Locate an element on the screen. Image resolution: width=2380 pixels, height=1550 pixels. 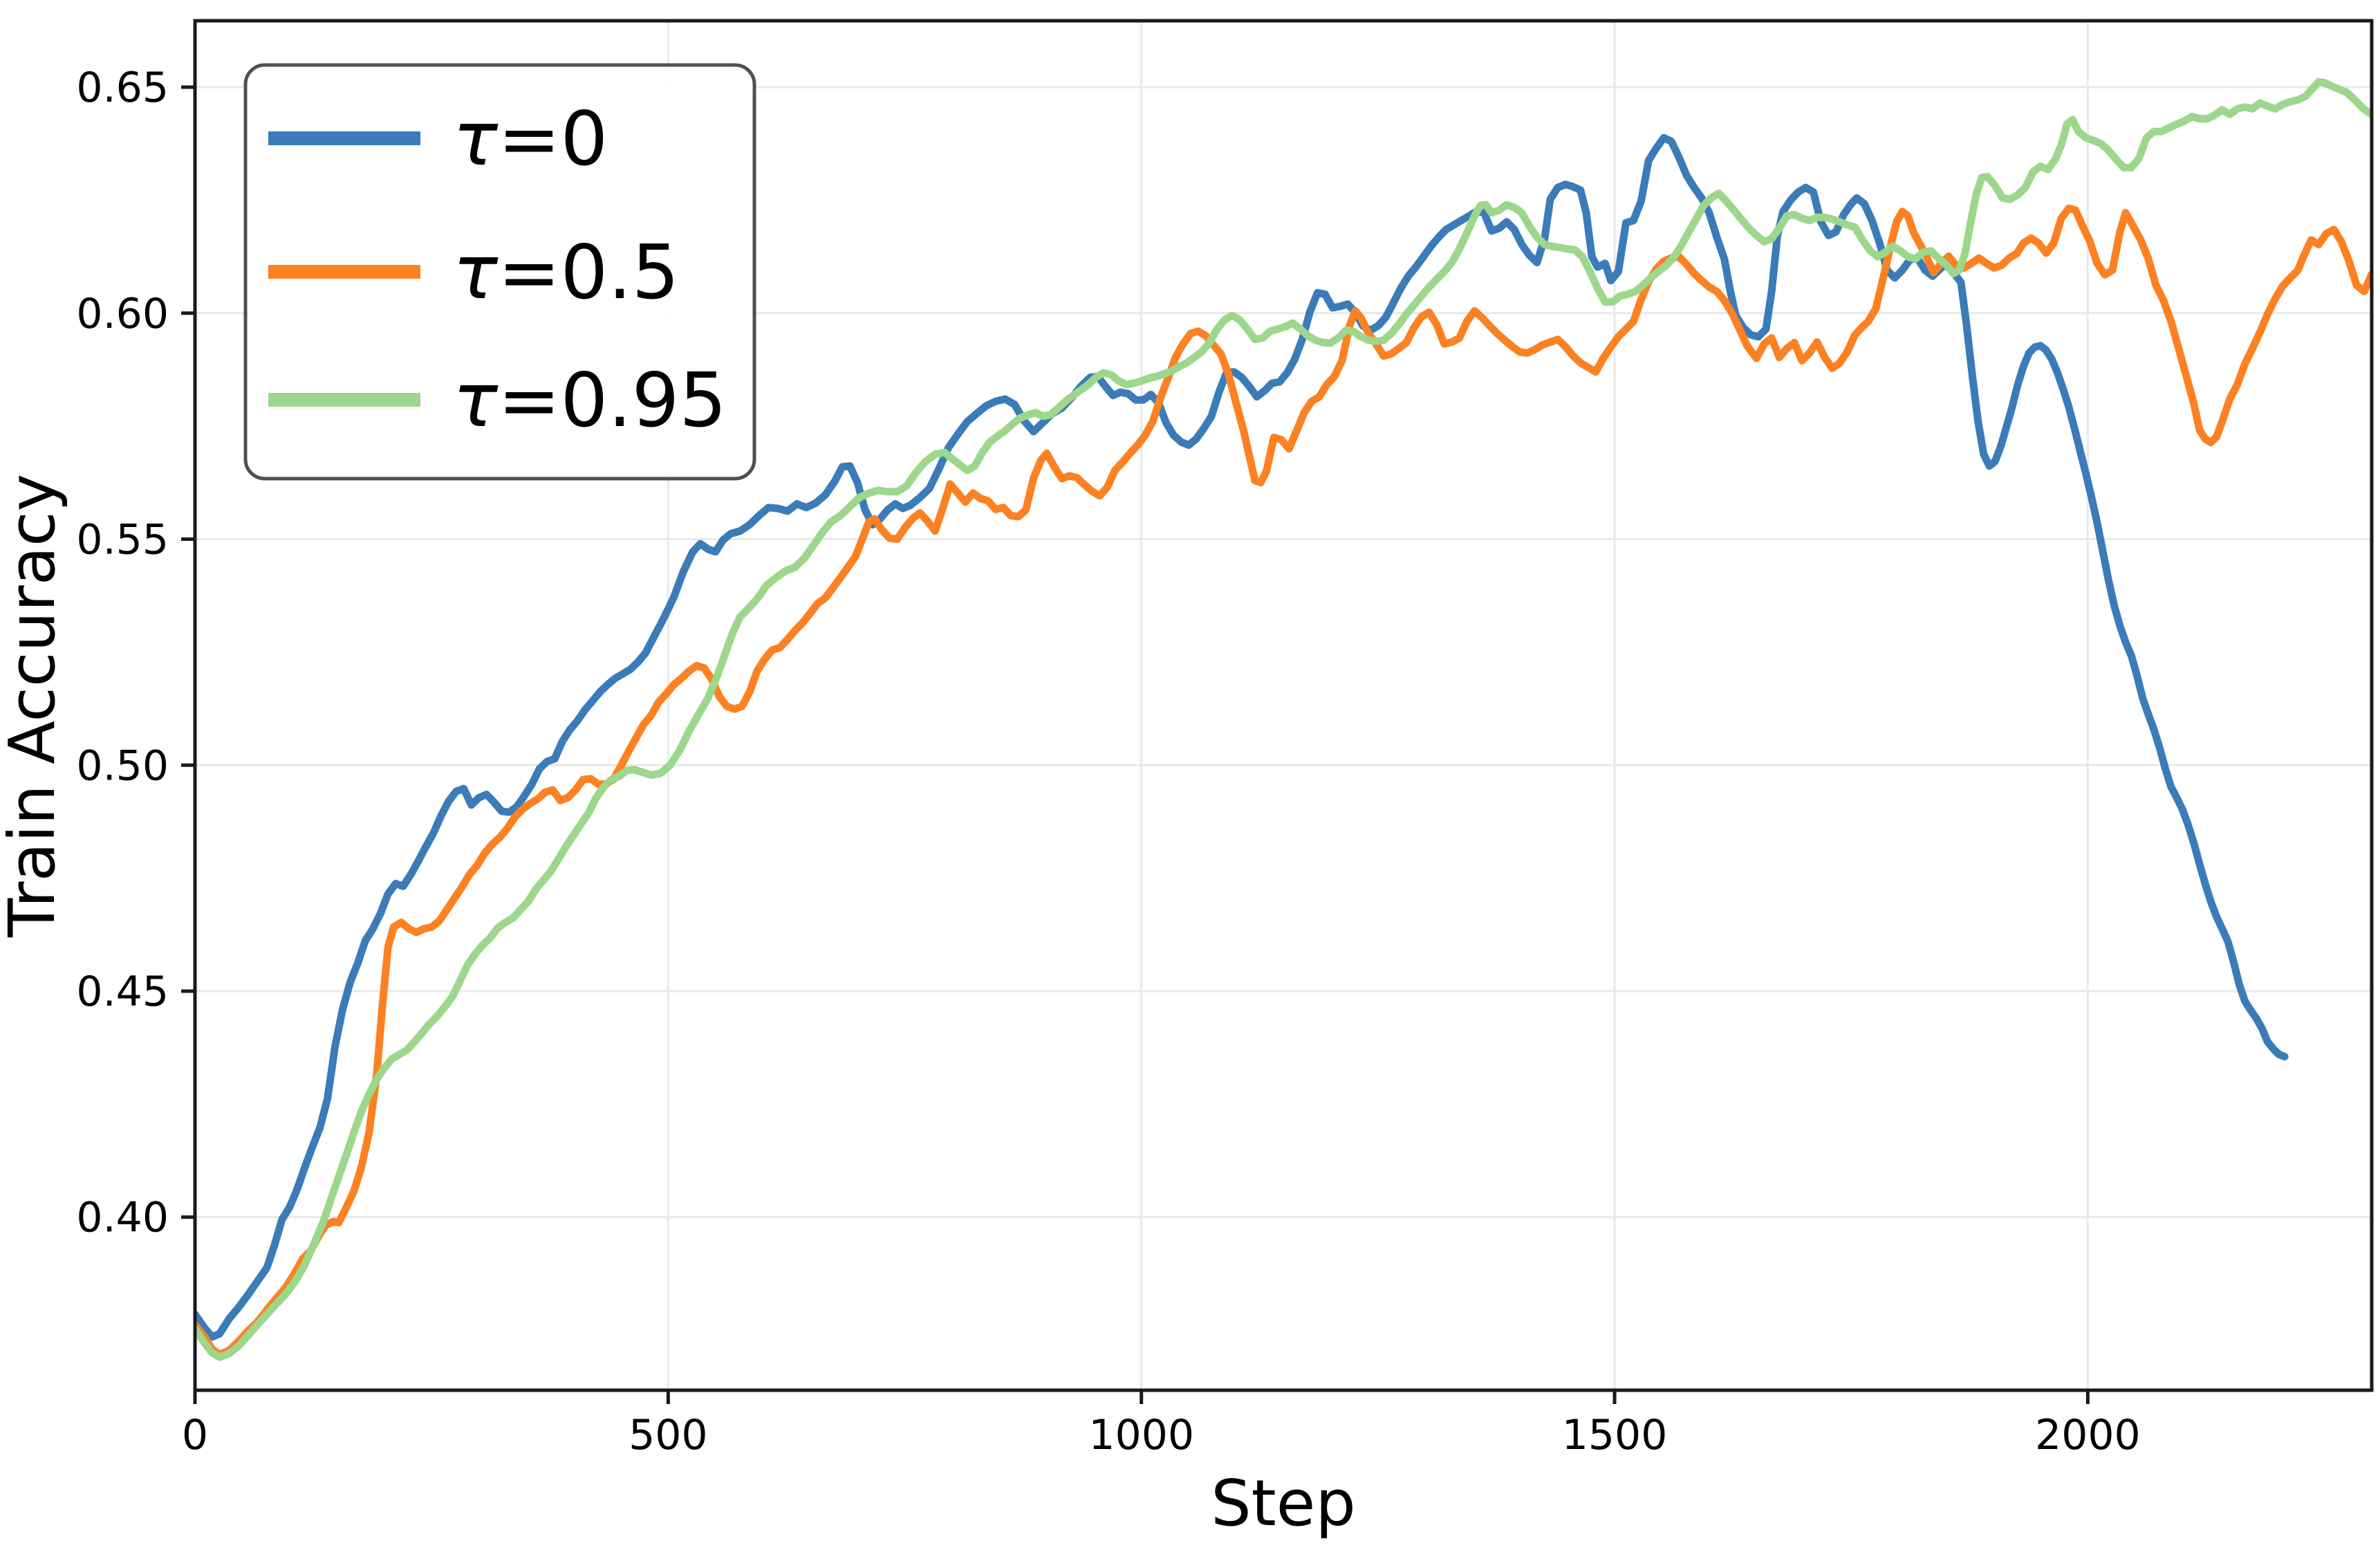
legend-label-value: =0 is located at coordinates (553, 139).